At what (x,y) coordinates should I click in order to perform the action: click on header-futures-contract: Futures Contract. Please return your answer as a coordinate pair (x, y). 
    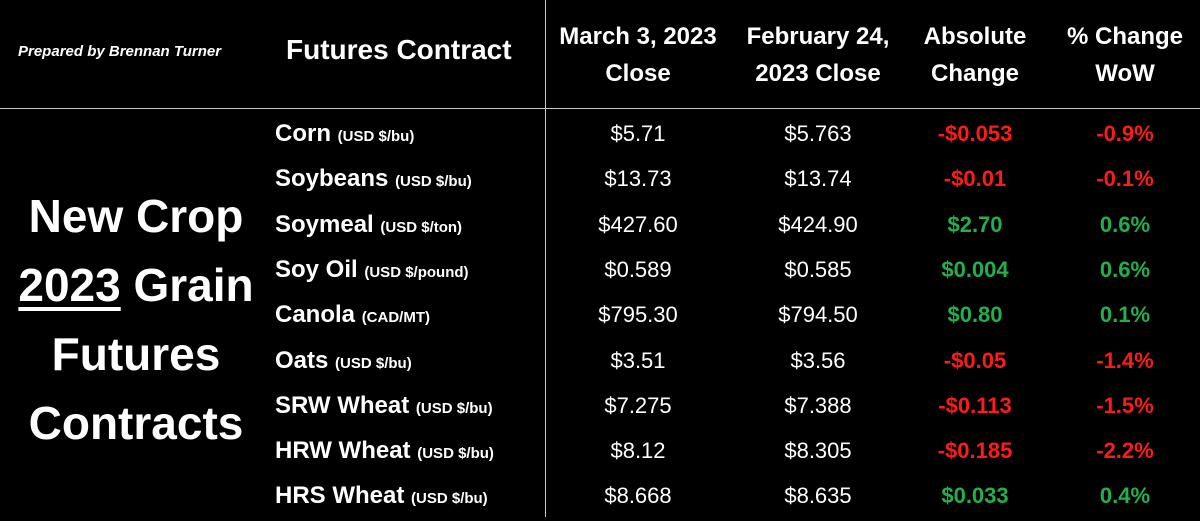
    Looking at the image, I should click on (399, 49).